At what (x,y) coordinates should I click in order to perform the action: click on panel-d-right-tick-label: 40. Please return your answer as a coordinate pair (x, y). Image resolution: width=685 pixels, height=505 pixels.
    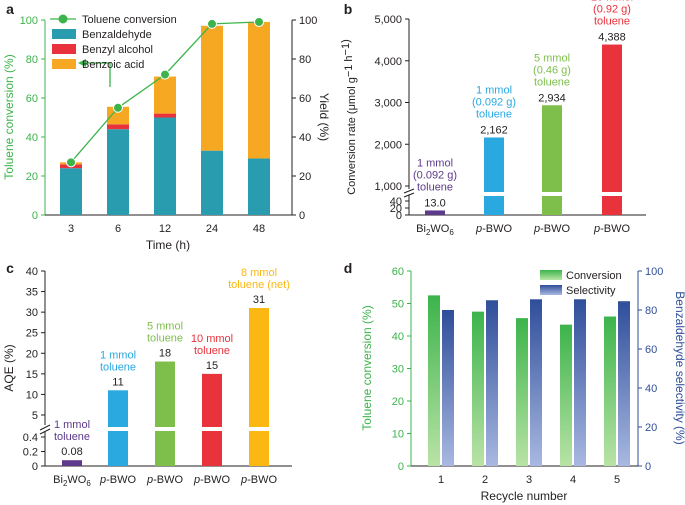
    Looking at the image, I should click on (651, 389).